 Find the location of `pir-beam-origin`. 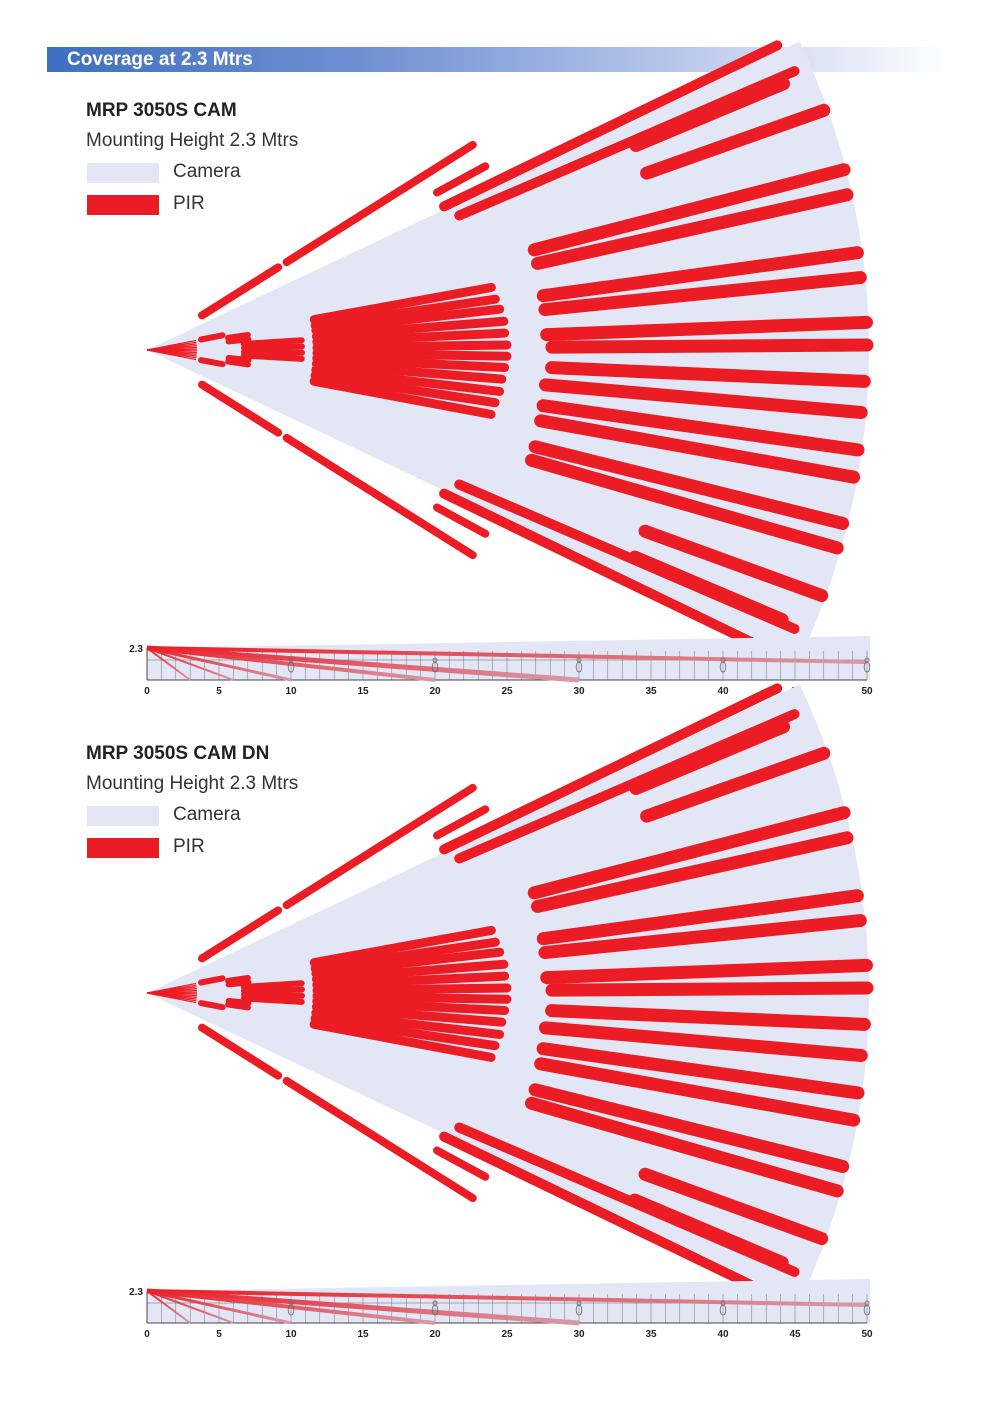

pir-beam-origin is located at coordinates (171, 998).